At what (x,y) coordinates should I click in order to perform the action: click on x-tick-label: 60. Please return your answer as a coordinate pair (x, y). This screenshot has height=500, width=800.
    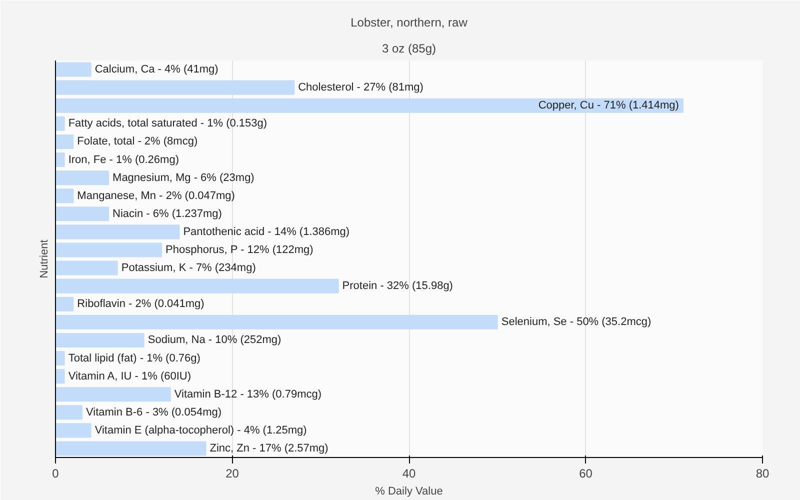
    Looking at the image, I should click on (586, 473).